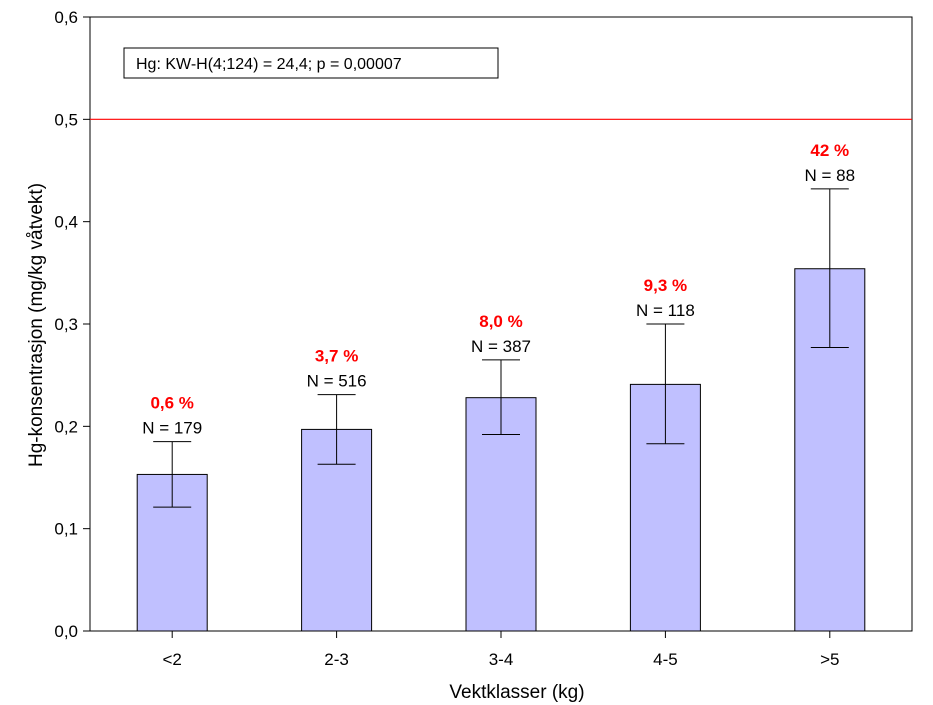 The image size is (933, 705). What do you see at coordinates (66, 17) in the screenshot?
I see `y-tick-label: 0,6` at bounding box center [66, 17].